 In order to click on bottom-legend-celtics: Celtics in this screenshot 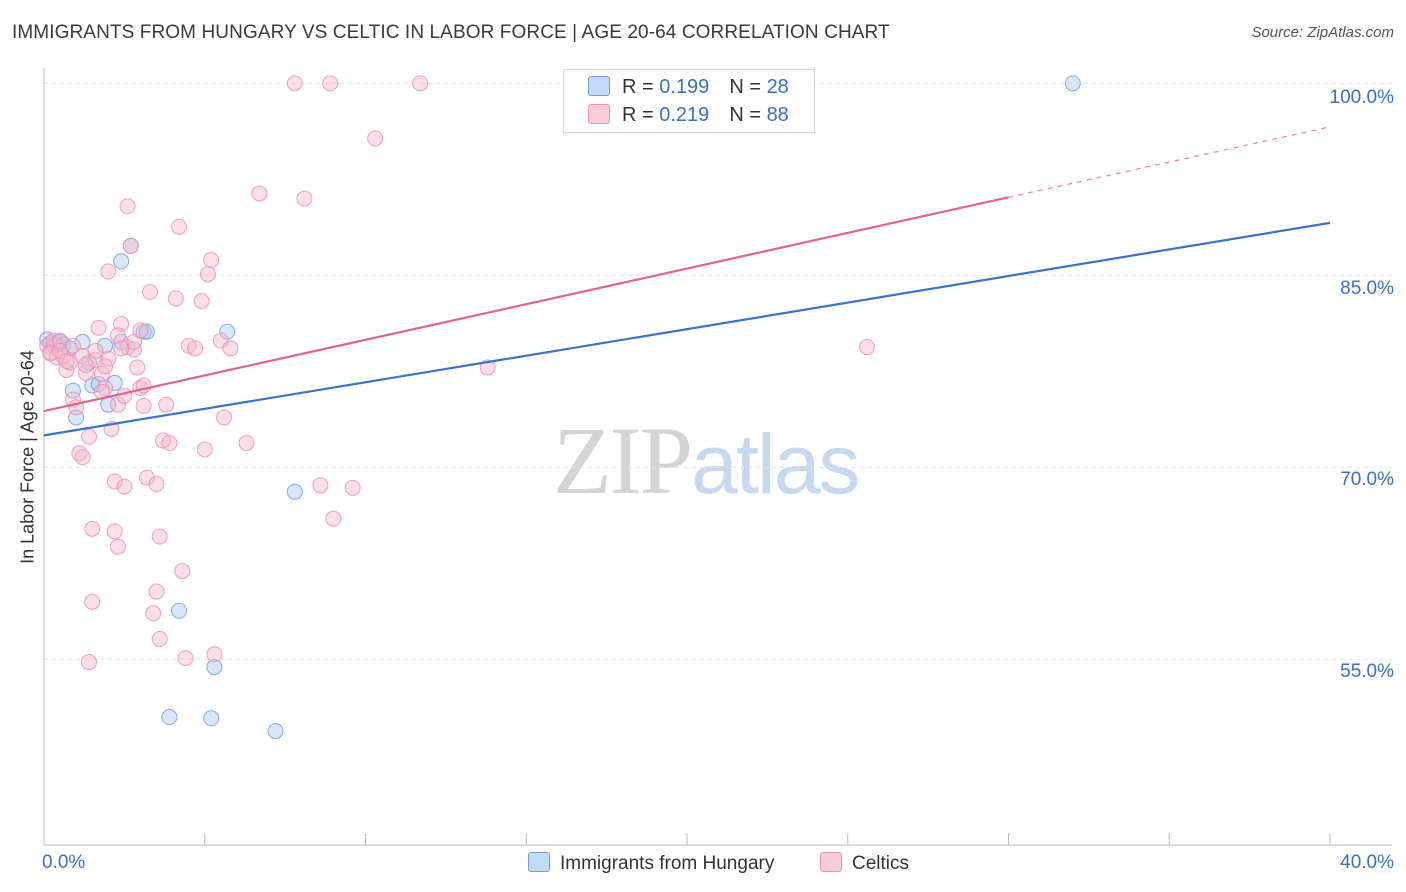, I will do `click(864, 863)`.